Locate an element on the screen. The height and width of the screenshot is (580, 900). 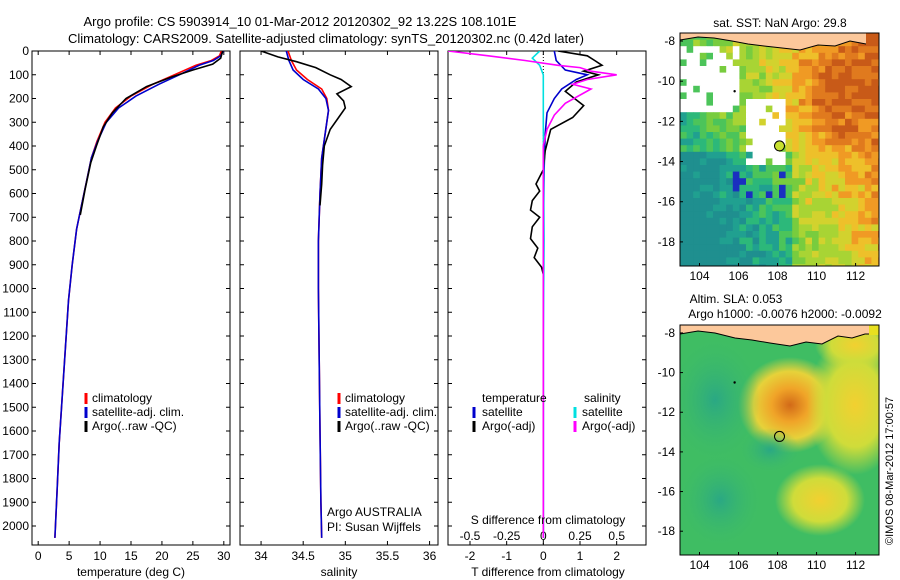
y-tick-label: 300 is located at coordinates (19, 122).